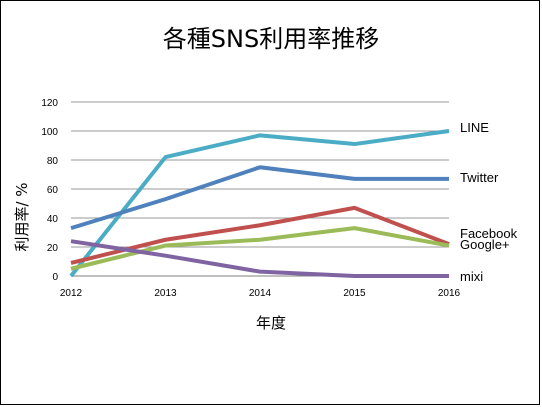  I want to click on y-tick-labels: 0 20 40 60 80 100 120, so click(49, 190).